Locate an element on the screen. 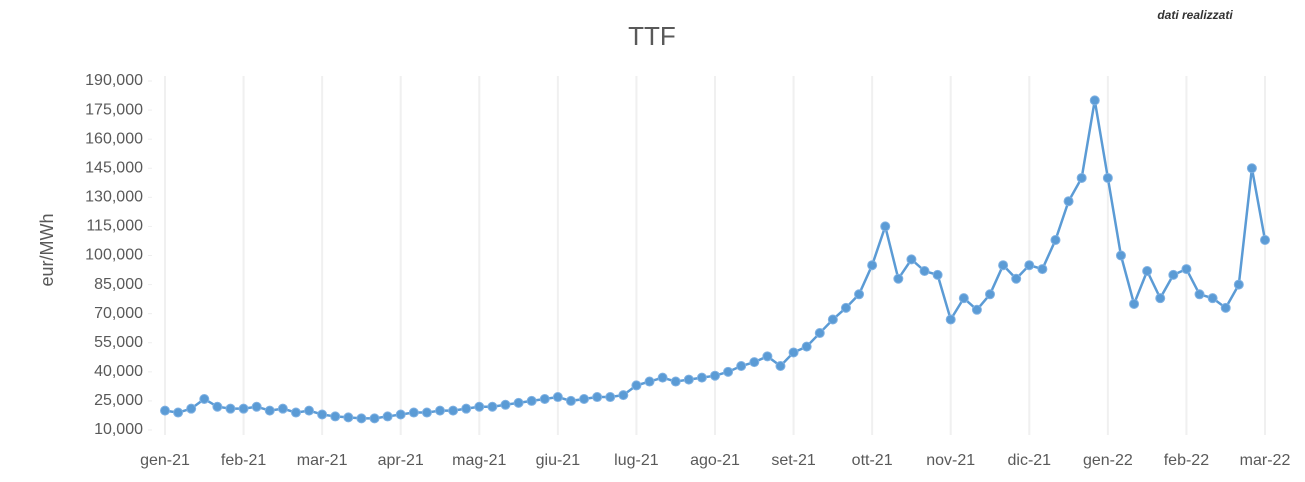 This screenshot has width=1305, height=482. x-tick-label: feb-21 is located at coordinates (243, 460).